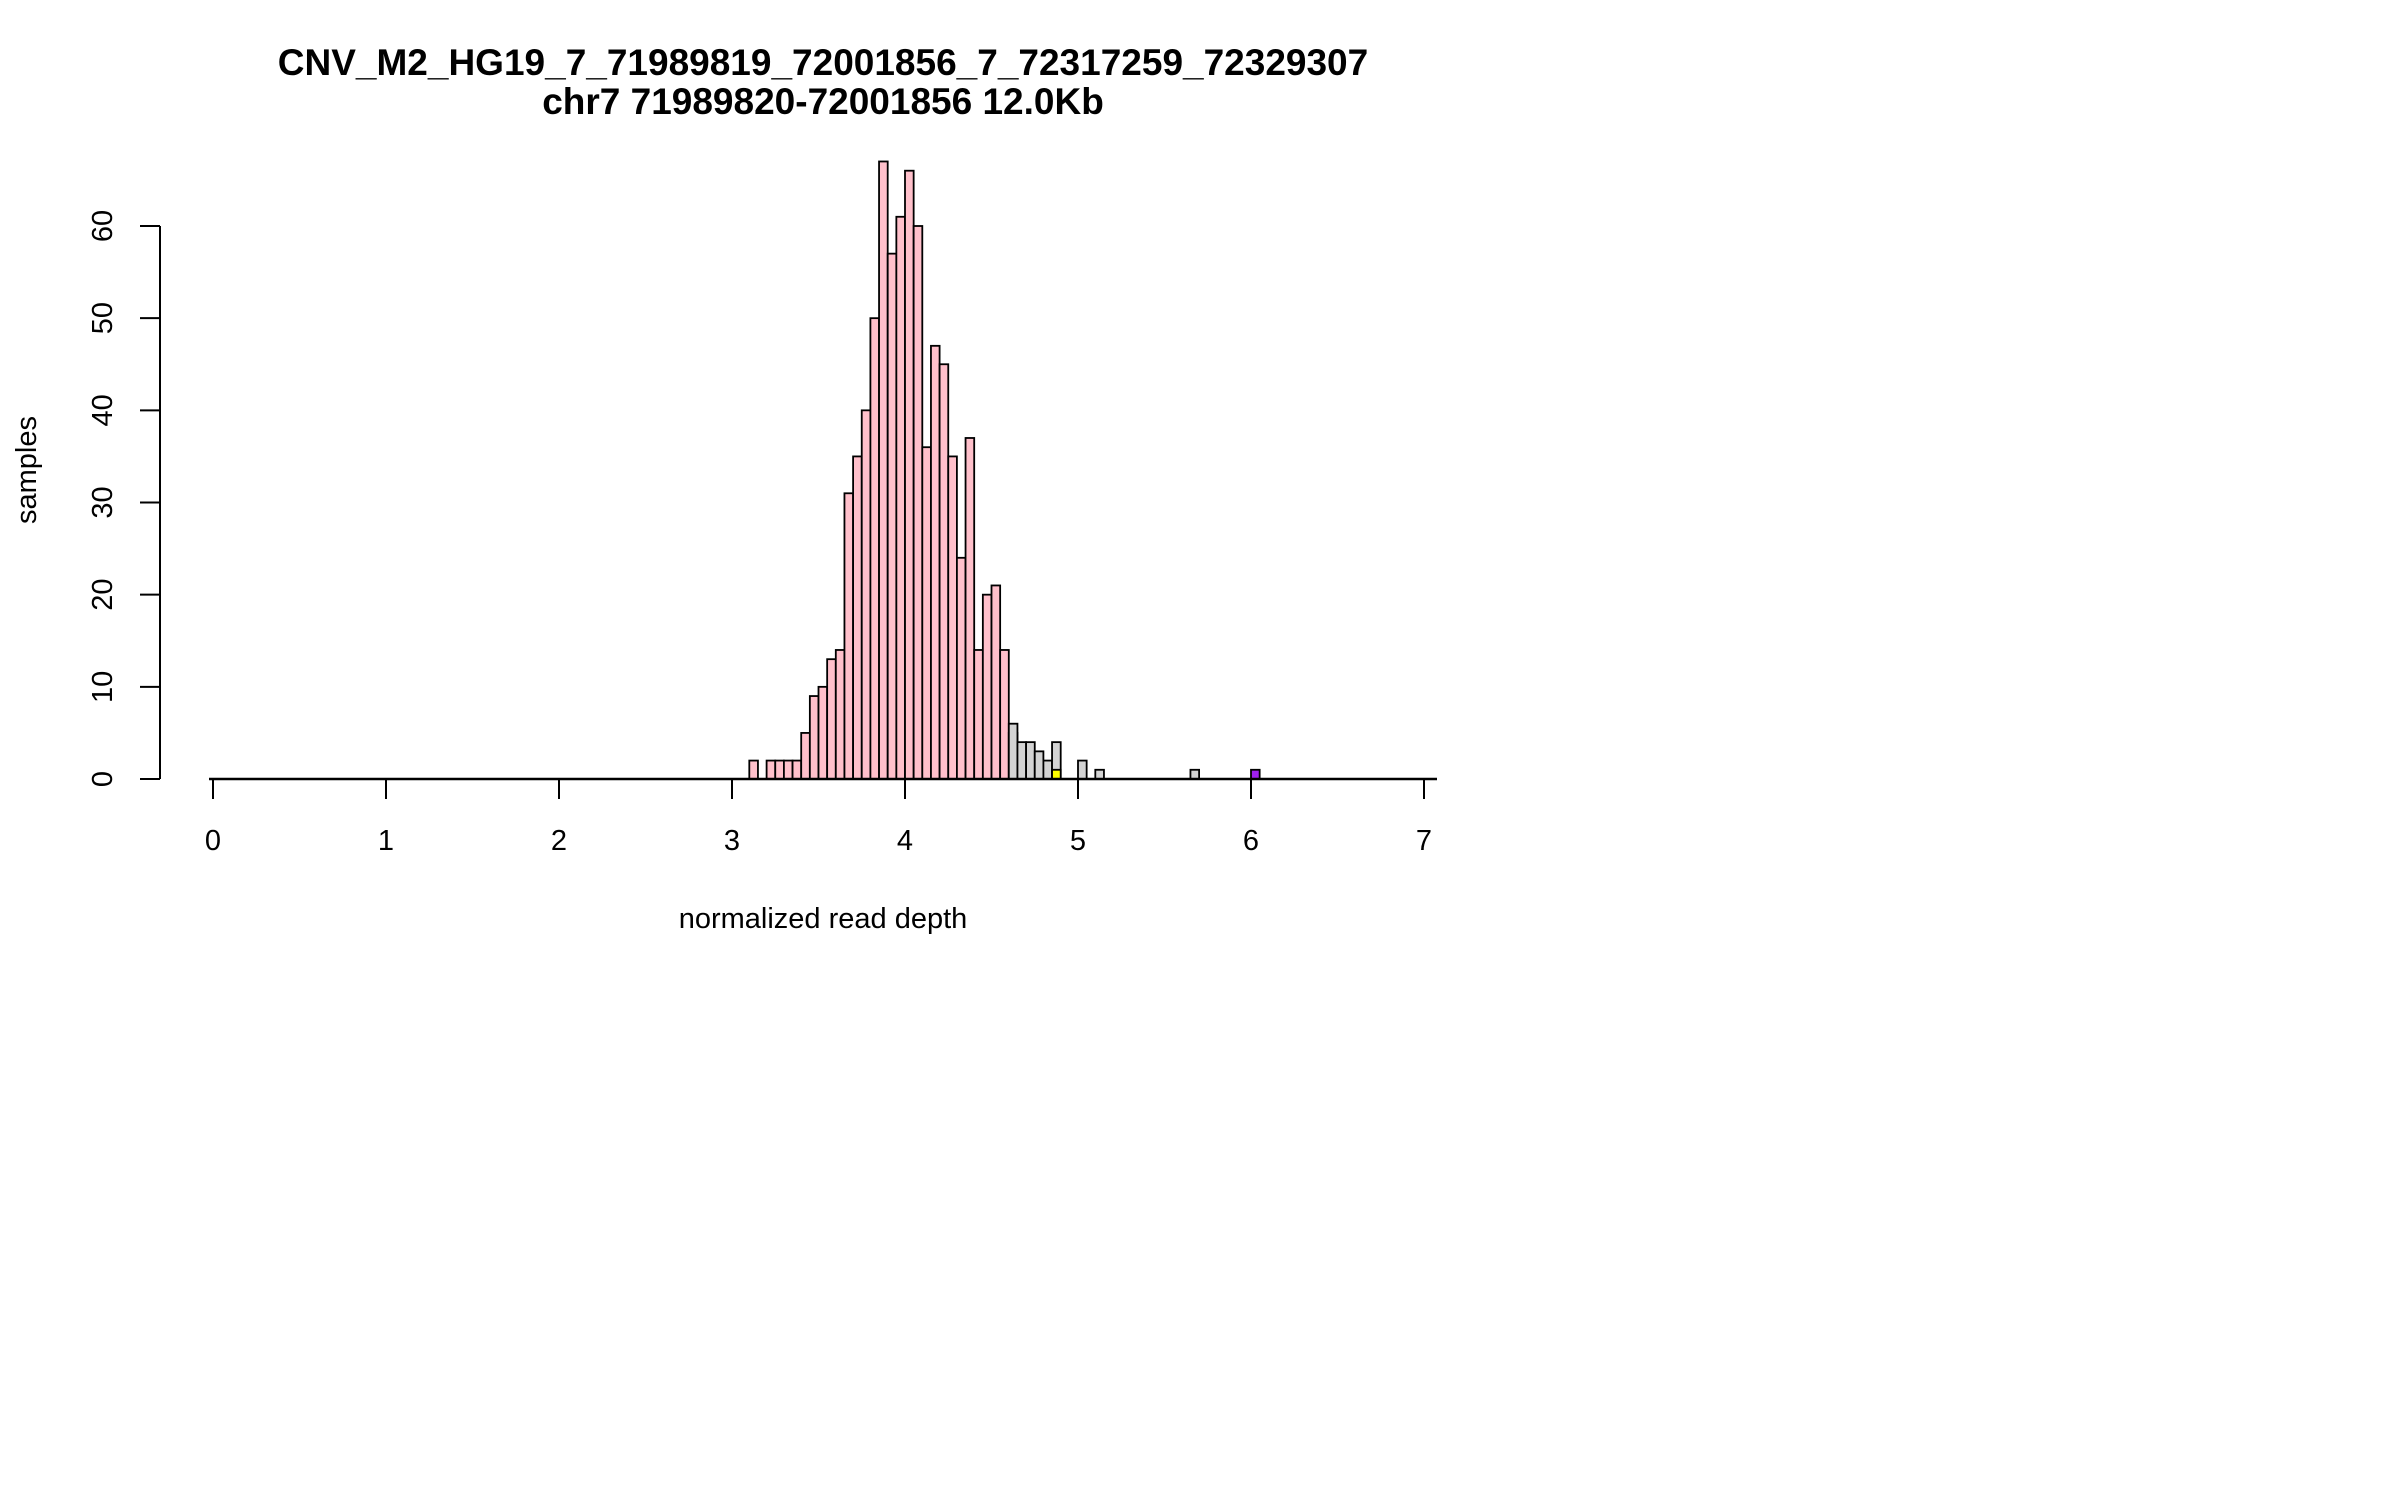 The width and height of the screenshot is (2400, 1500). Describe the element at coordinates (823, 919) in the screenshot. I see `x-axis-label: normalized read depth` at that location.